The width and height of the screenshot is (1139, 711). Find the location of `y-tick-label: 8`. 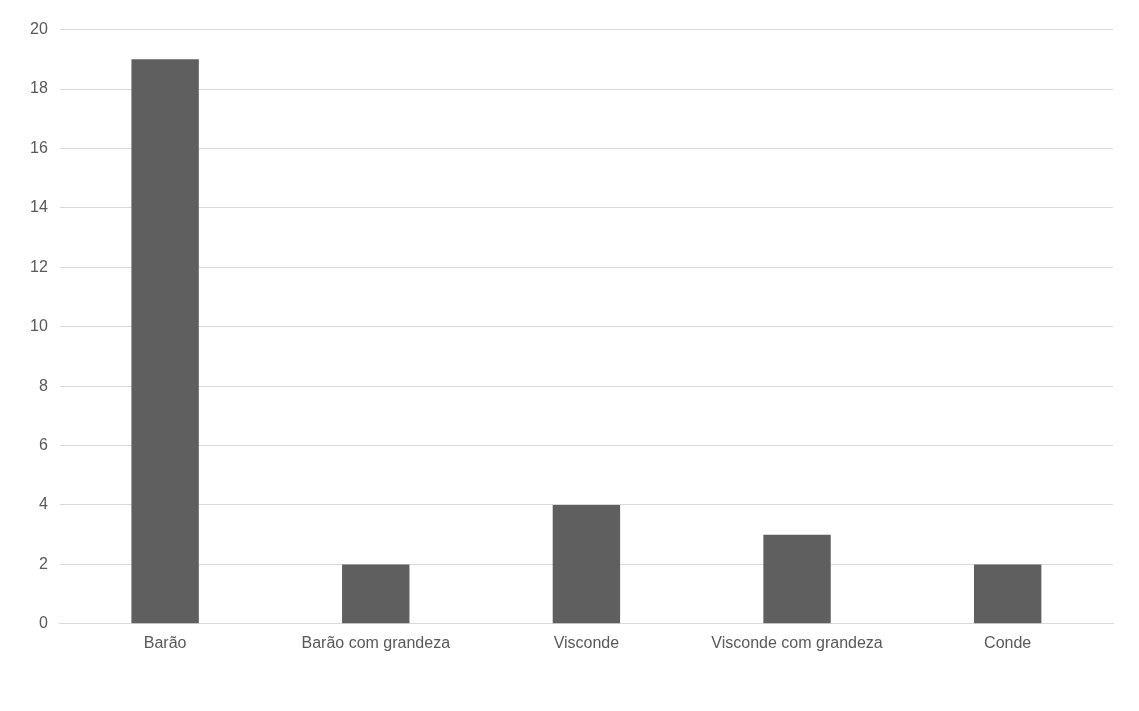

y-tick-label: 8 is located at coordinates (43, 385).